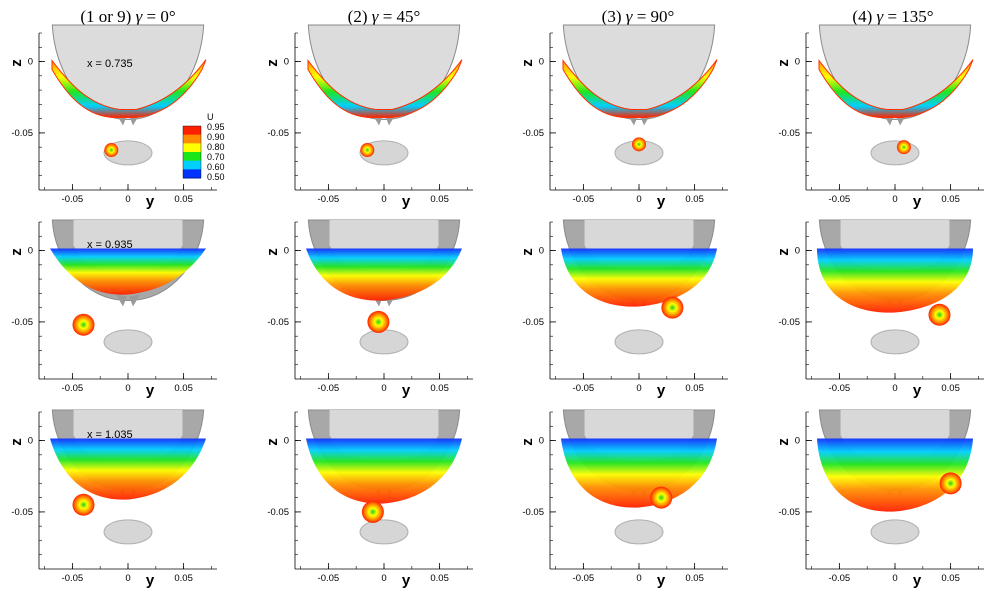 This screenshot has height=592, width=989. What do you see at coordinates (623, 309) in the screenshot?
I see `panel-r2-c3: -0.05 0 0.05 0 -0.05 y z` at bounding box center [623, 309].